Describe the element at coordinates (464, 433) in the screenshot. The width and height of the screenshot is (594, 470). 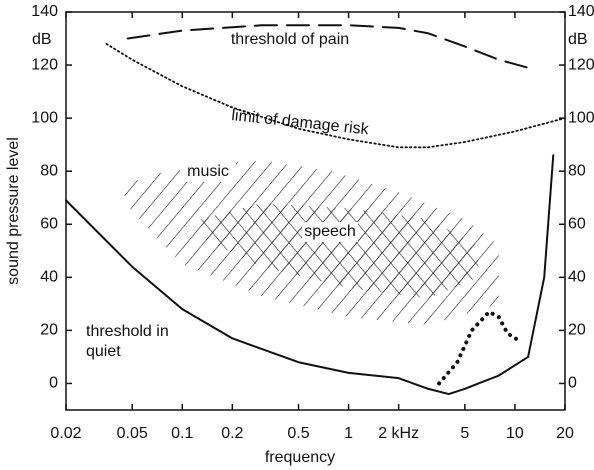
I see `x-tick-label: 5` at that location.